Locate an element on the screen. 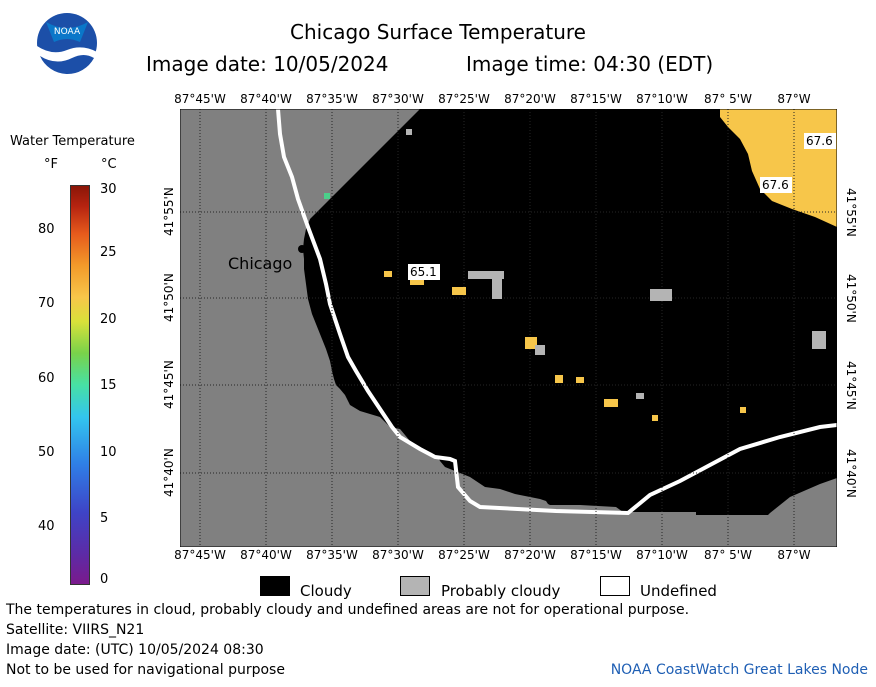 This screenshot has width=876, height=687. noaa-logo: NOAA is located at coordinates (67, 46).